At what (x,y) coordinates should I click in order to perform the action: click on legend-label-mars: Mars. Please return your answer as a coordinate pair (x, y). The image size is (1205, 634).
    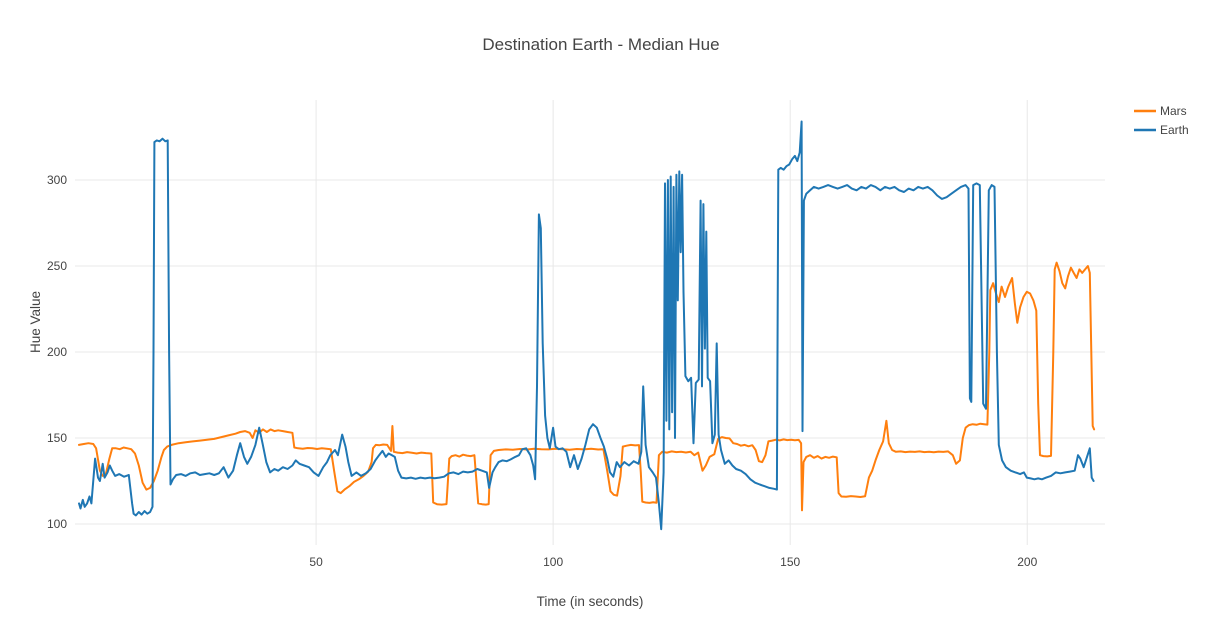
    Looking at the image, I should click on (1173, 111).